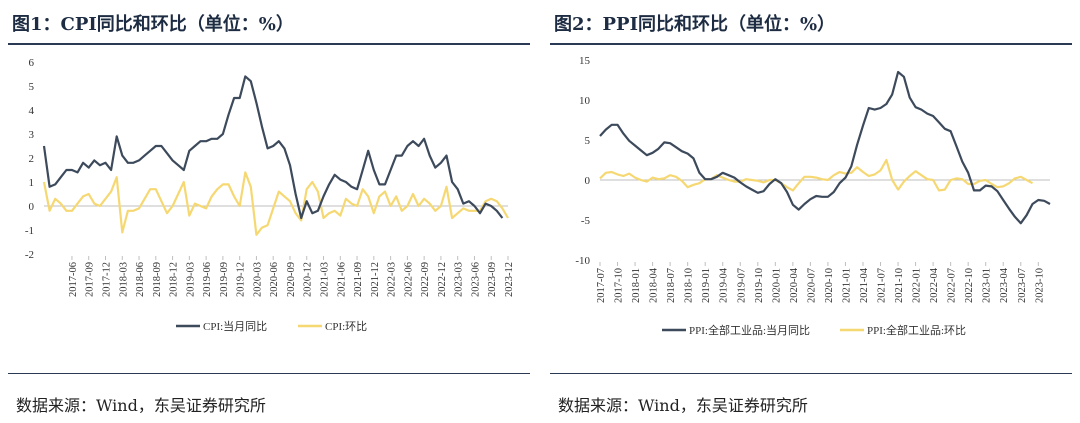 Image resolution: width=1080 pixels, height=423 pixels. I want to click on ppi-y-tick-label: 15, so click(585, 61).